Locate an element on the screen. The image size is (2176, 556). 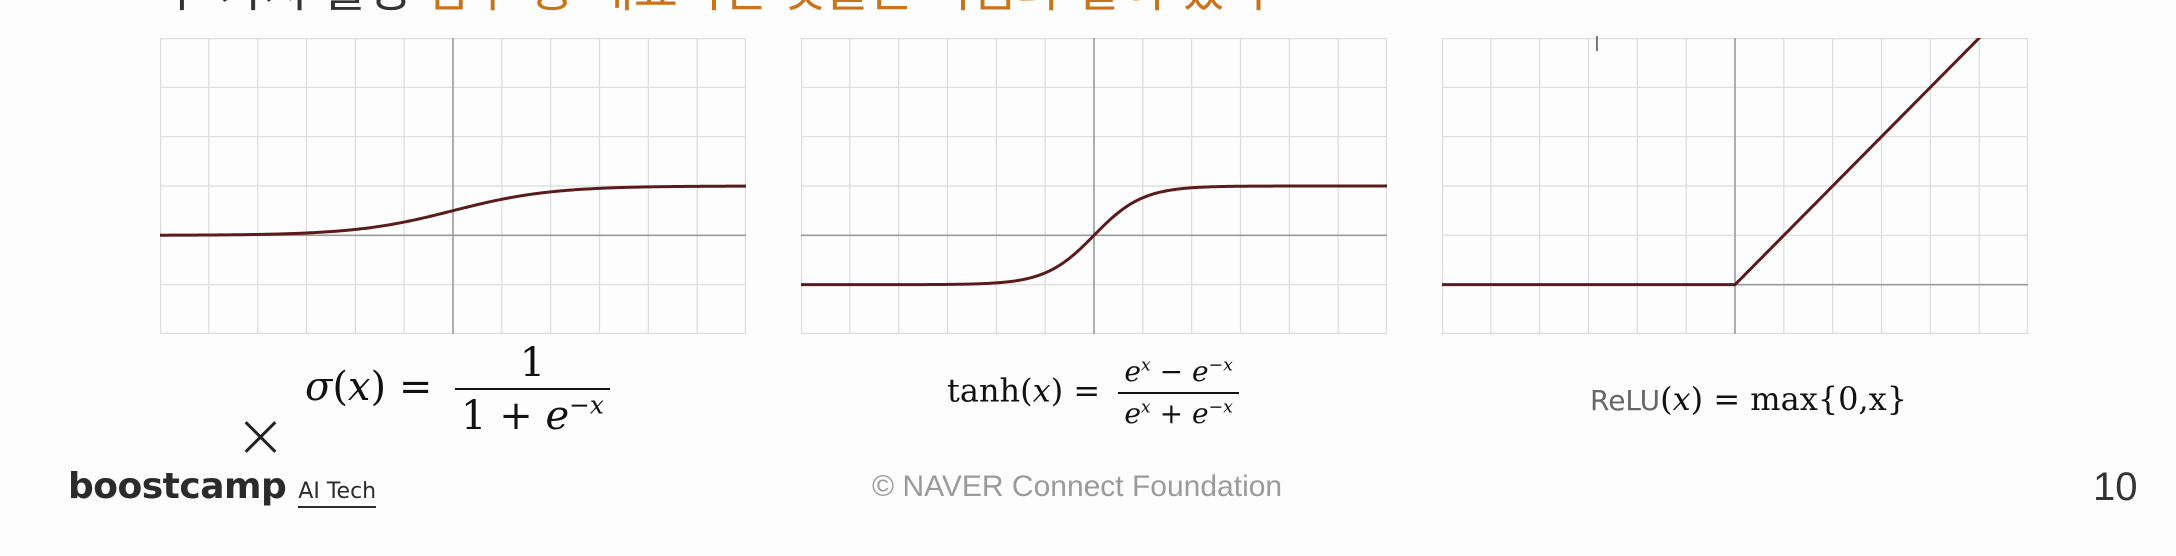
relu-arg: (x) is located at coordinates (1682, 399).